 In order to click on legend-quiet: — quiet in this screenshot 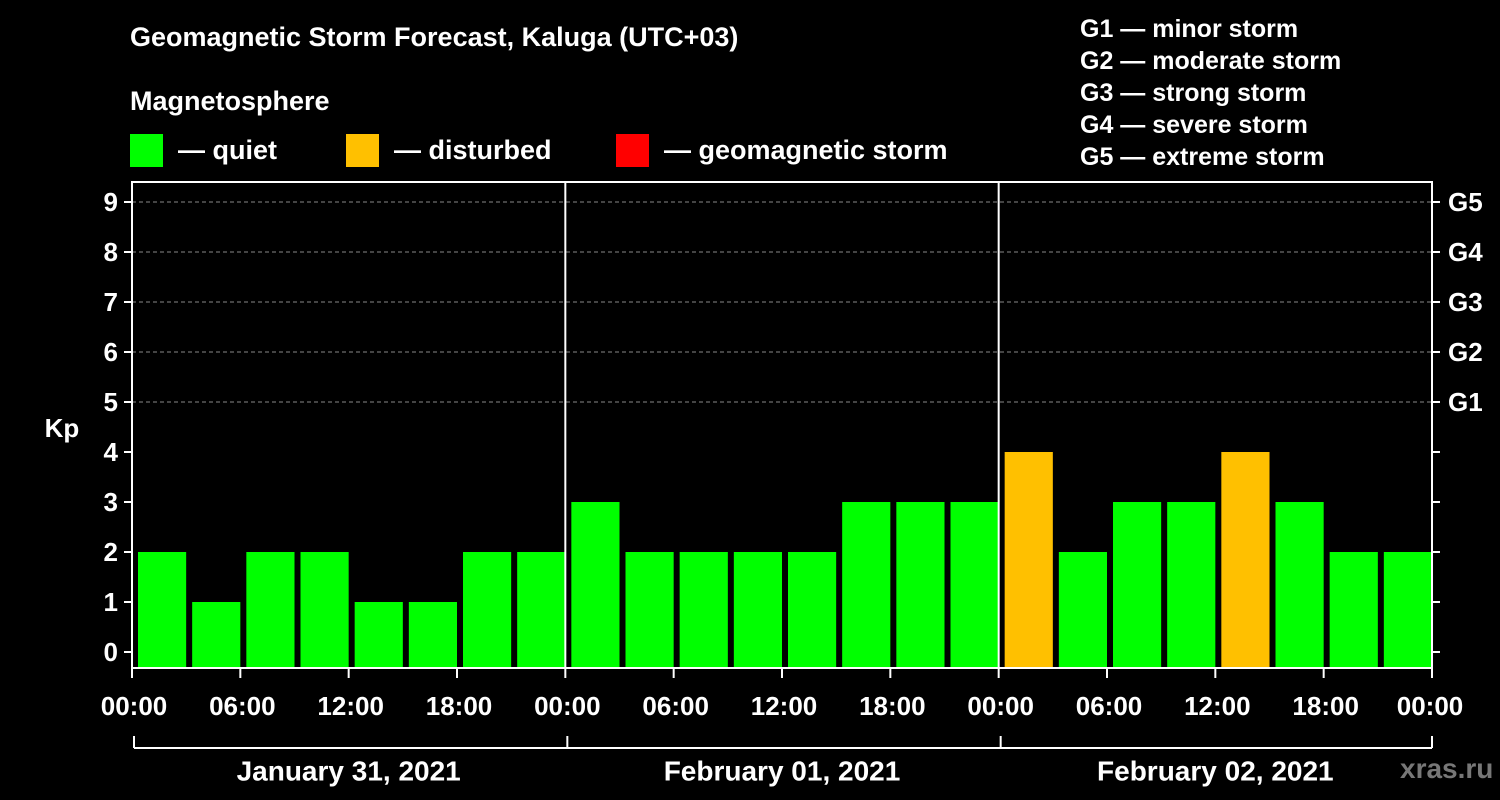, I will do `click(203, 150)`.